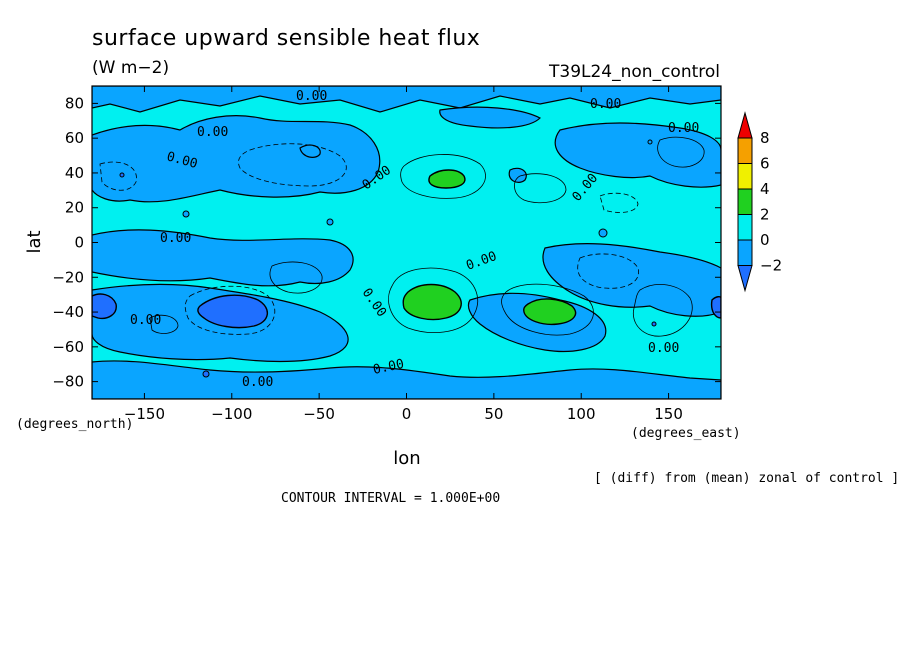 This screenshot has width=904, height=654. I want to click on x-tick-label: 0, so click(407, 414).